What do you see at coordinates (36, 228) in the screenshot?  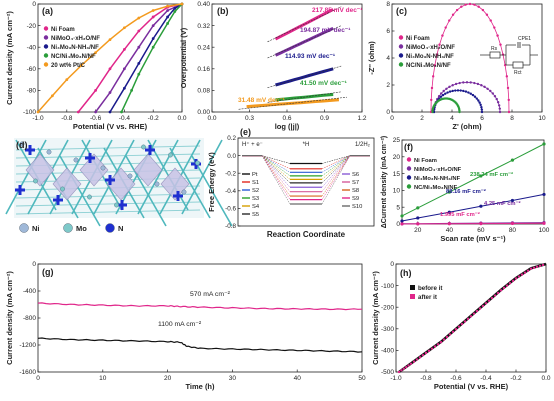 I see `structure-legend-label: Ni` at bounding box center [36, 228].